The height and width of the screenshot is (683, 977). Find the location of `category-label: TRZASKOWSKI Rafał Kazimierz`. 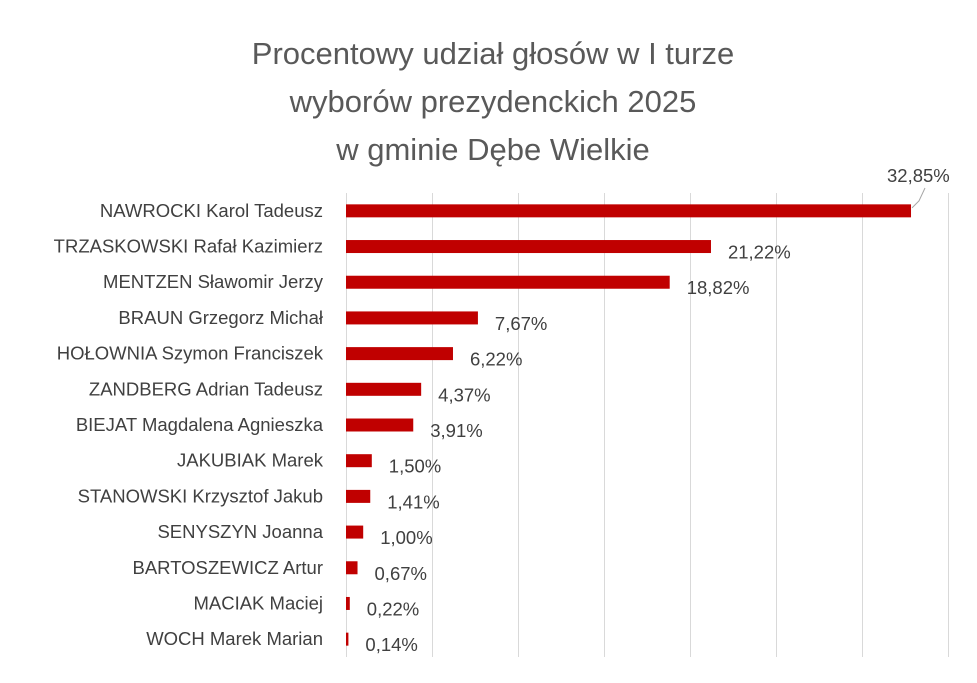

category-label: TRZASKOWSKI Rafał Kazimierz is located at coordinates (188, 246).